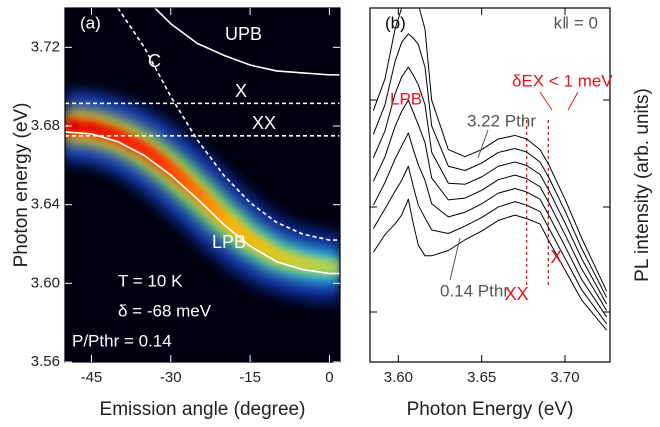 This screenshot has height=427, width=660. I want to click on marker-label: X, so click(556, 257).